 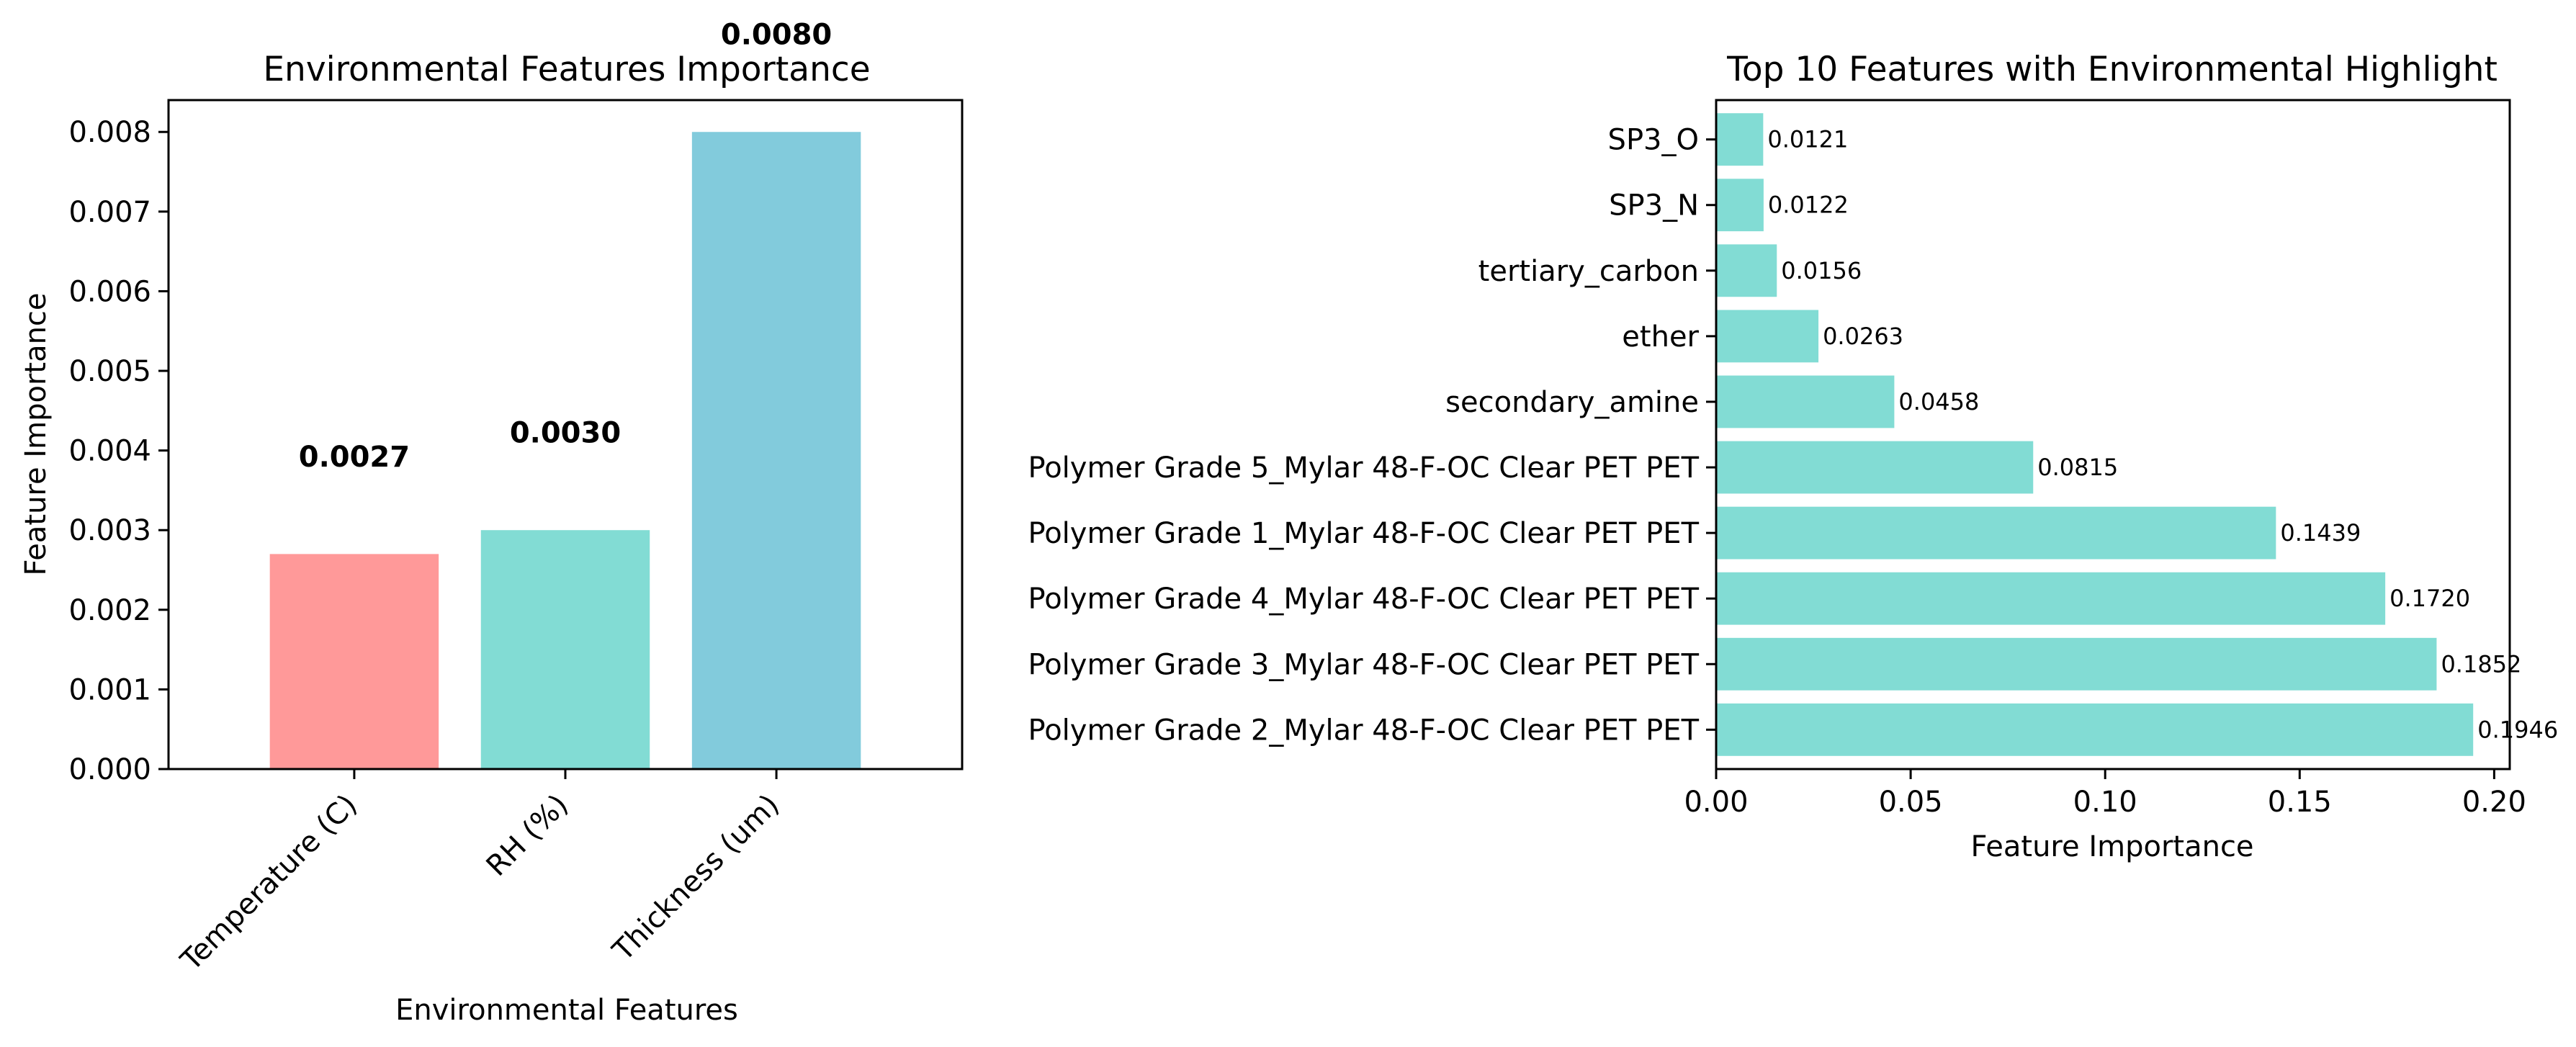 I want to click on y-tick-label: secondary_amine, so click(x=1572, y=402).